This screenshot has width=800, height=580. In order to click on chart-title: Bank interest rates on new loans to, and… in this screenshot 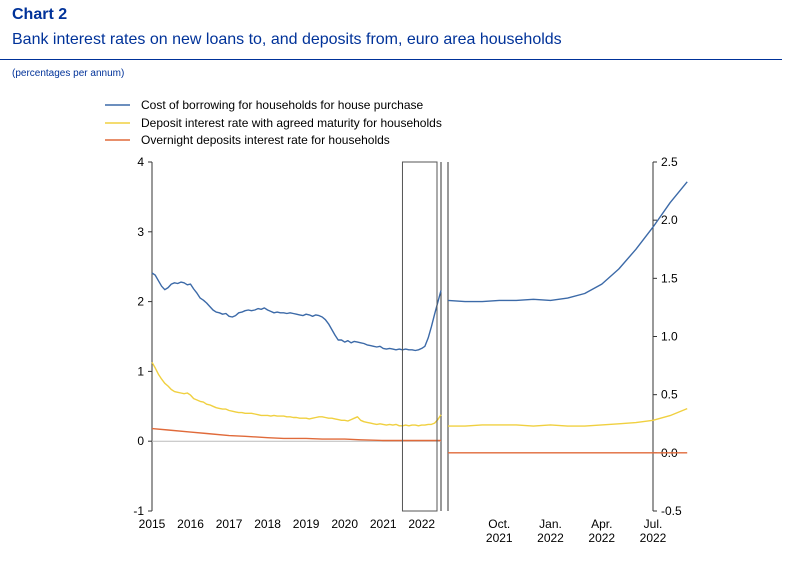, I will do `click(287, 39)`.